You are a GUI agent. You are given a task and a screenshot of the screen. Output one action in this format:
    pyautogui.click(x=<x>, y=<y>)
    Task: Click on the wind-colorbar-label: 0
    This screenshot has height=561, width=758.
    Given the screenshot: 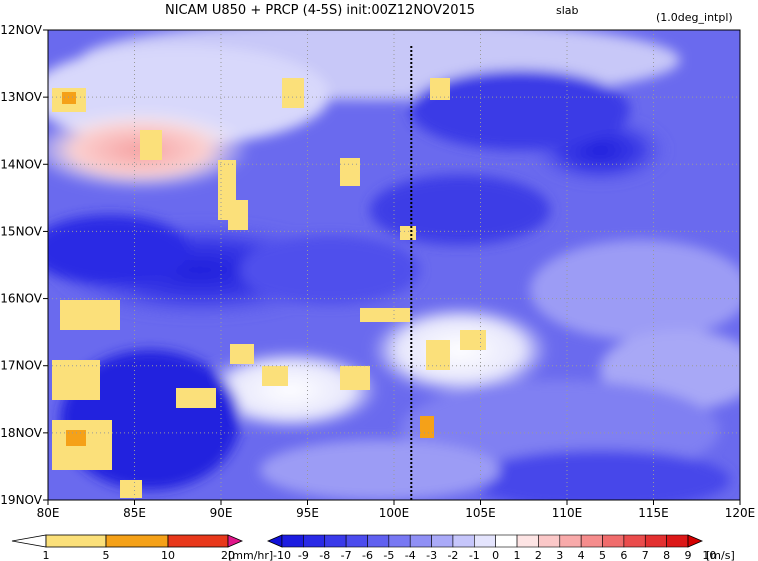 What is the action you would take?
    pyautogui.click(x=495, y=555)
    